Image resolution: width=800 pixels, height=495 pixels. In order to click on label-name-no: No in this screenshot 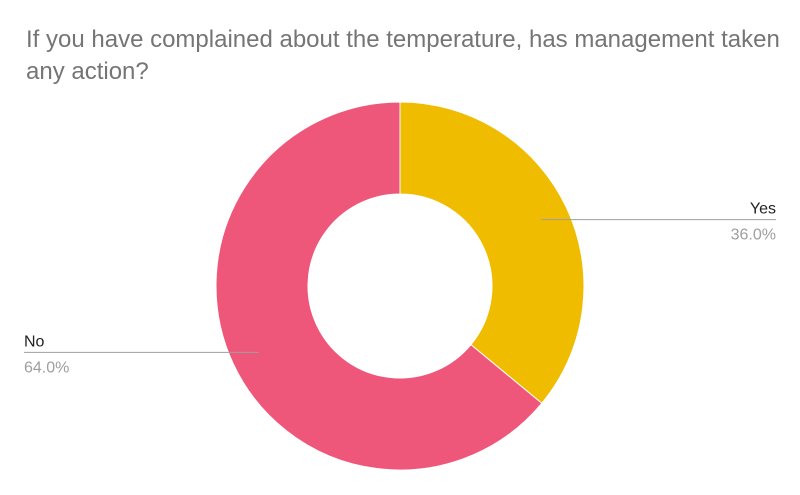, I will do `click(34, 341)`.